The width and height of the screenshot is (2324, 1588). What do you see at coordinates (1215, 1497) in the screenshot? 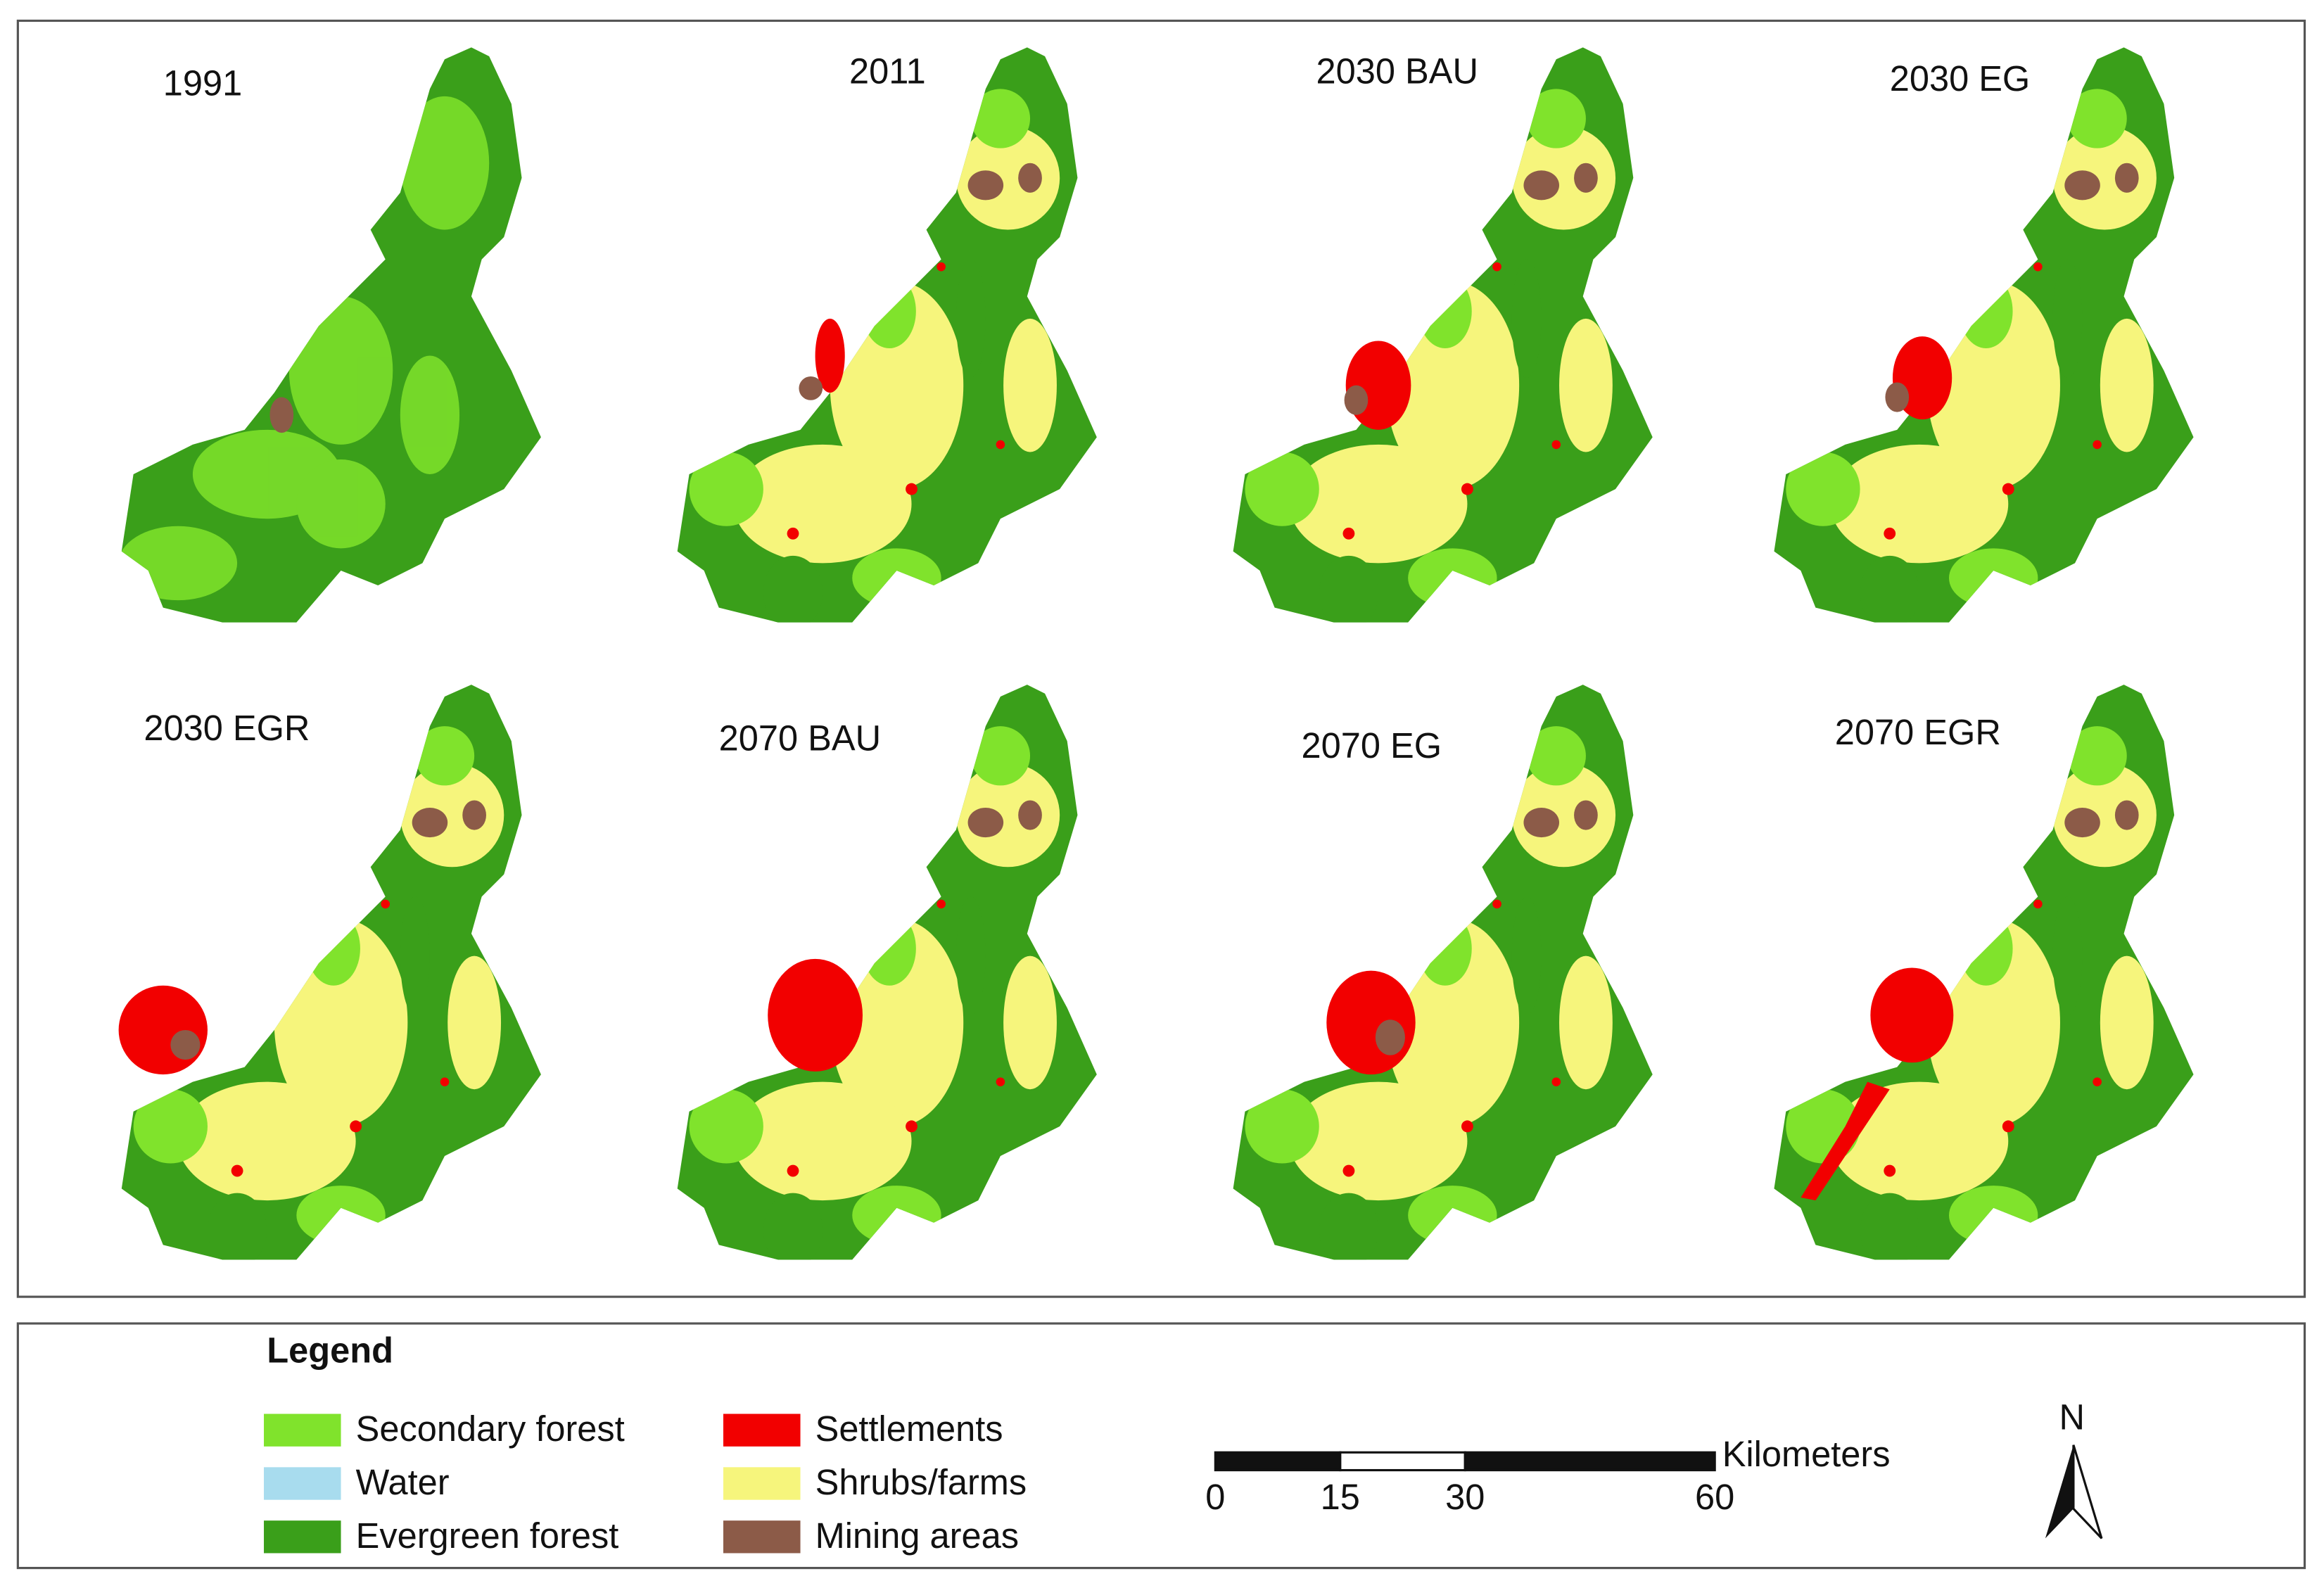
I see `scale-tick-label: 0` at bounding box center [1215, 1497].